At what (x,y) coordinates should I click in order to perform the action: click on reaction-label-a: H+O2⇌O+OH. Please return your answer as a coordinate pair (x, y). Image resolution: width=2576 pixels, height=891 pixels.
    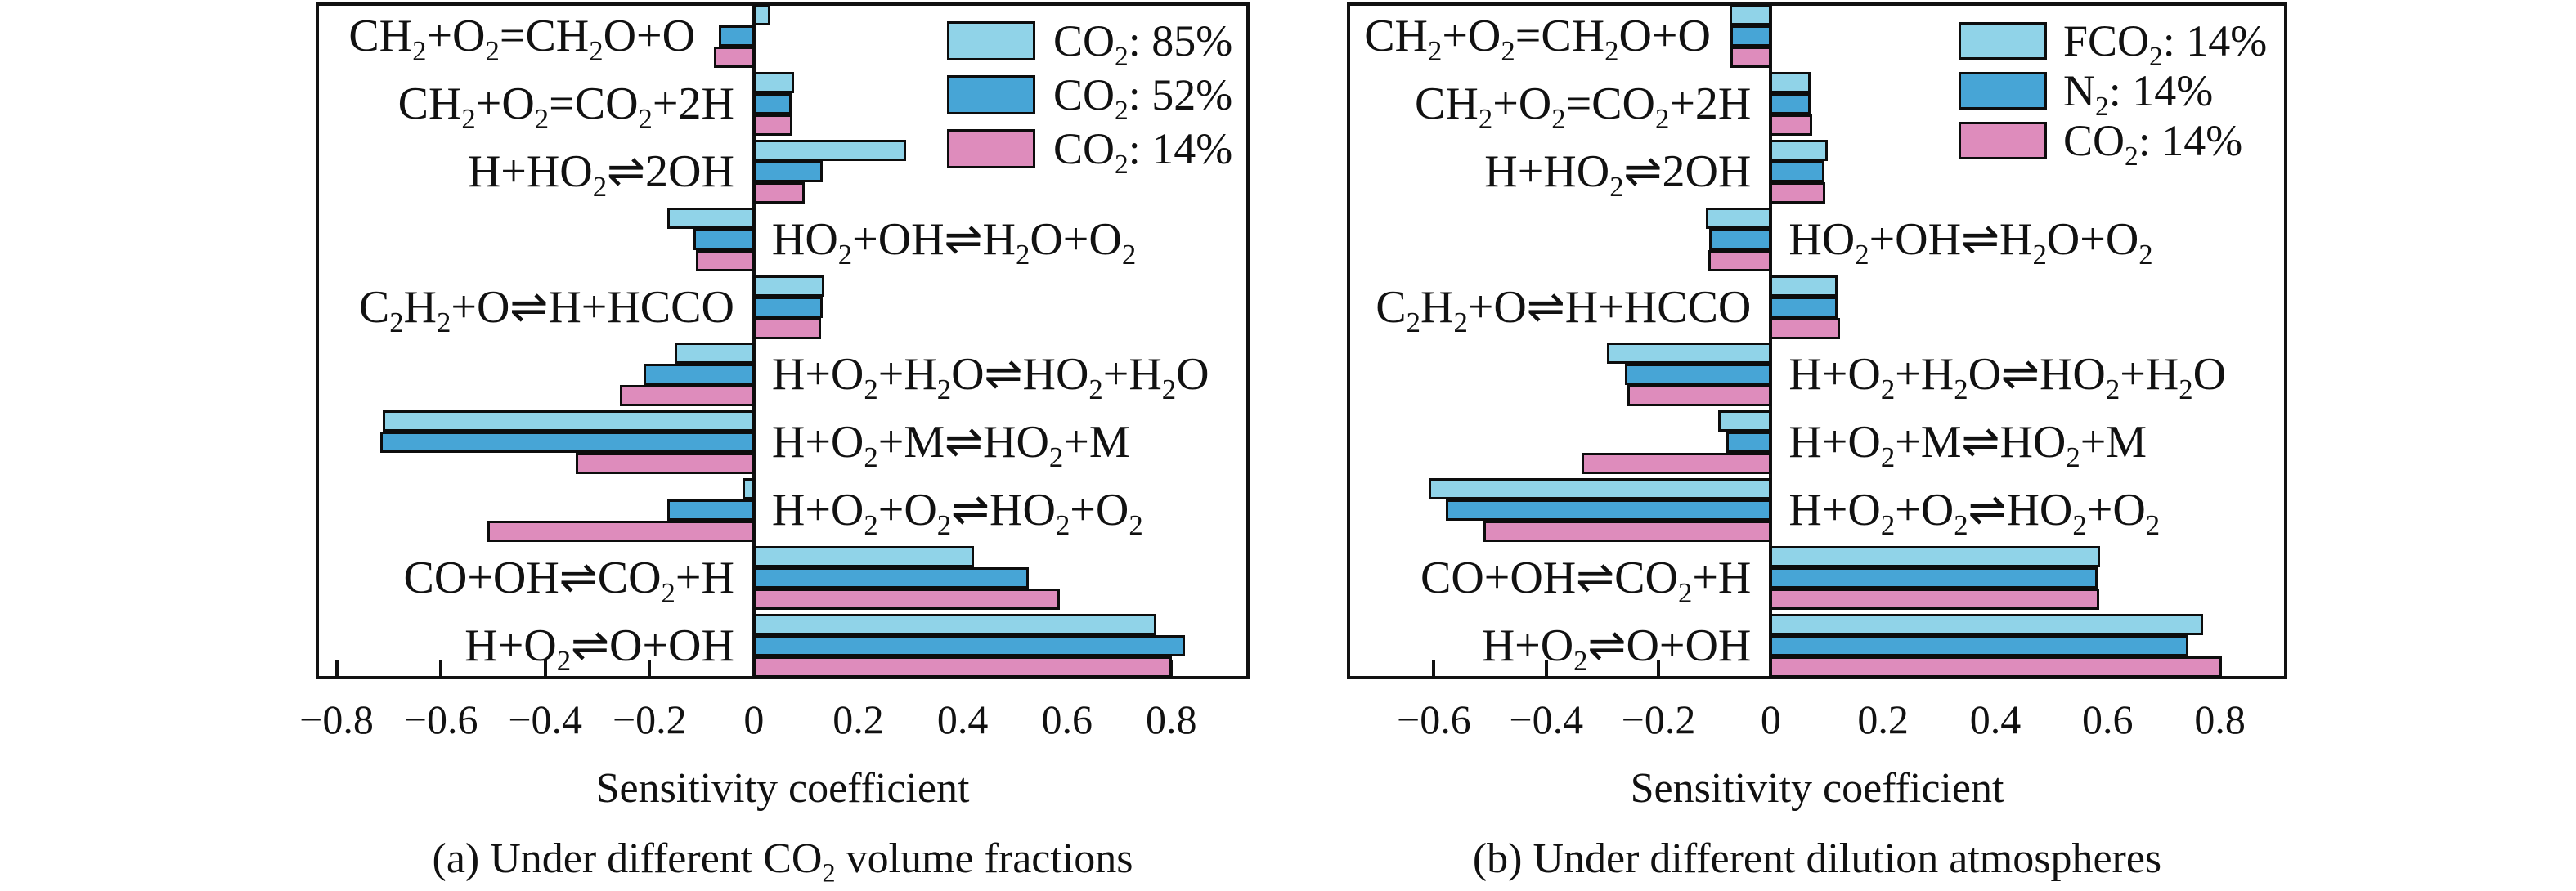
    Looking at the image, I should click on (599, 647).